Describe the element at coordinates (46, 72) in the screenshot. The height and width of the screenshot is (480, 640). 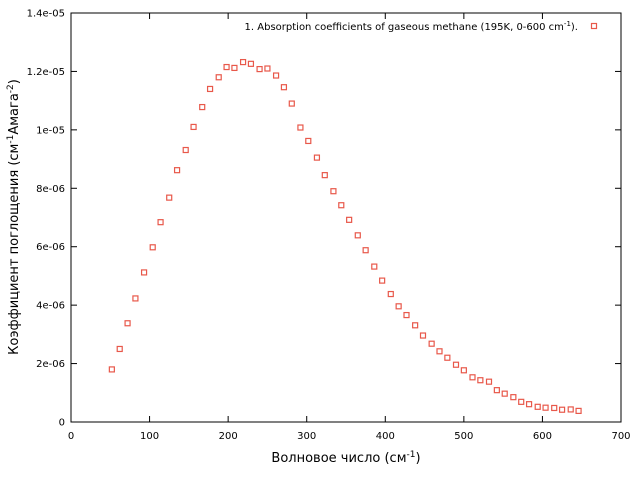
I see `y-tick-label: 1.2e-05` at that location.